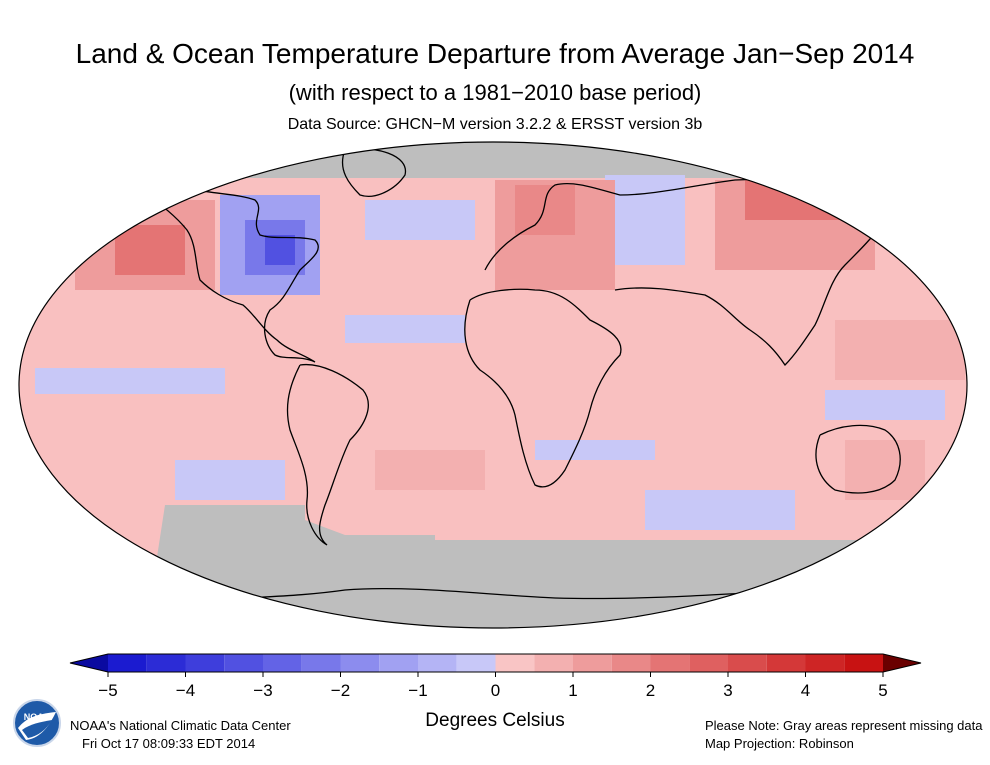 This screenshot has height=765, width=990. I want to click on anomaly-cool-north-atlantic, so click(420, 220).